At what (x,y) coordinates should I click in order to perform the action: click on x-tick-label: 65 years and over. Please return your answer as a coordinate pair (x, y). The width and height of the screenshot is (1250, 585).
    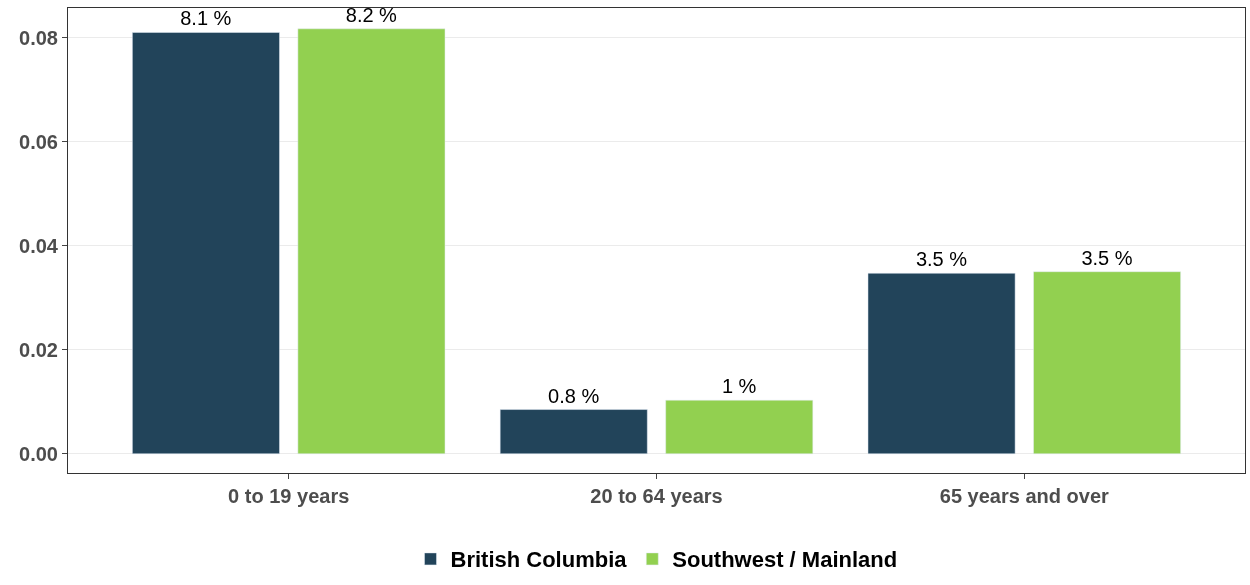
    Looking at the image, I should click on (1024, 496).